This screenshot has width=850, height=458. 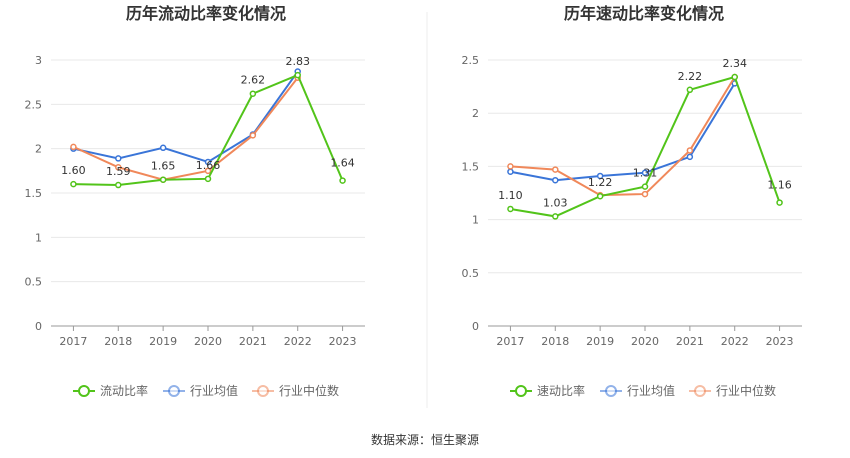 I want to click on y-tick-label: 3, so click(x=38, y=60).